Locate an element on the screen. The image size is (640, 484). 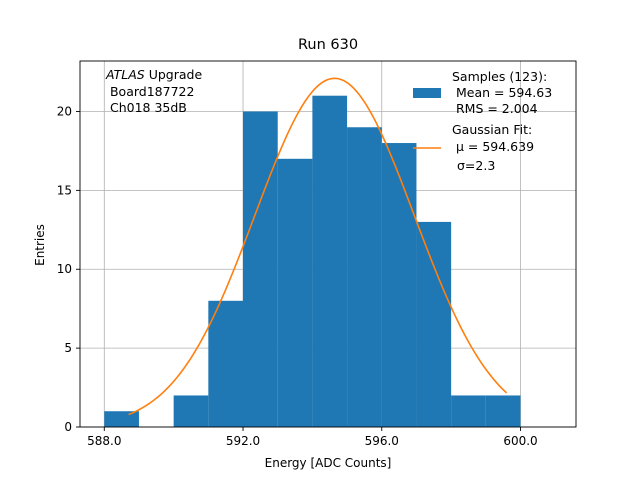
x-tick-label-3: 600.0 is located at coordinates (520, 441).